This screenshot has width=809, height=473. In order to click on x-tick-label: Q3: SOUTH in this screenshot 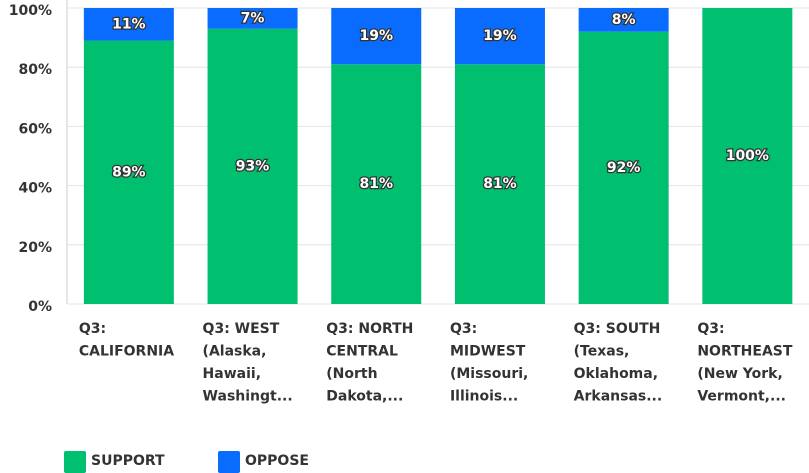, I will do `click(617, 329)`.